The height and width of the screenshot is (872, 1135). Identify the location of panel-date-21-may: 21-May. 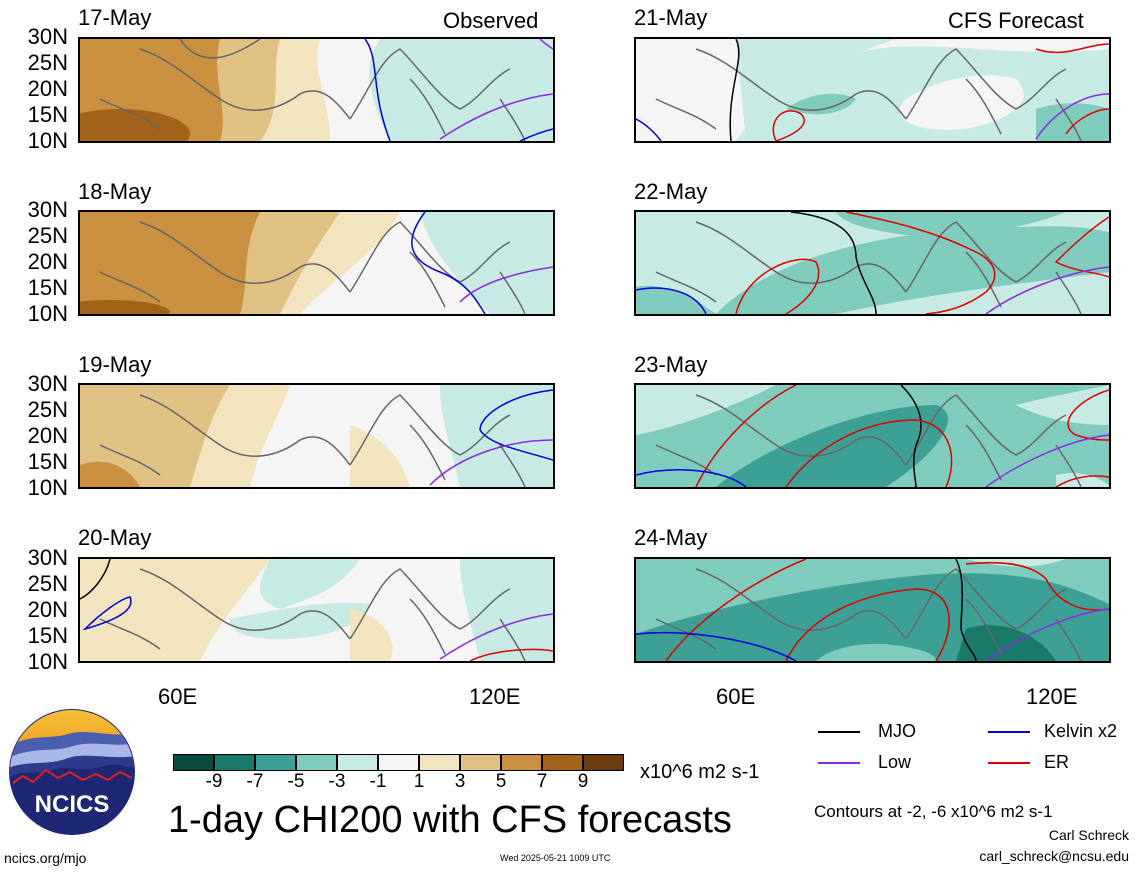
(671, 17).